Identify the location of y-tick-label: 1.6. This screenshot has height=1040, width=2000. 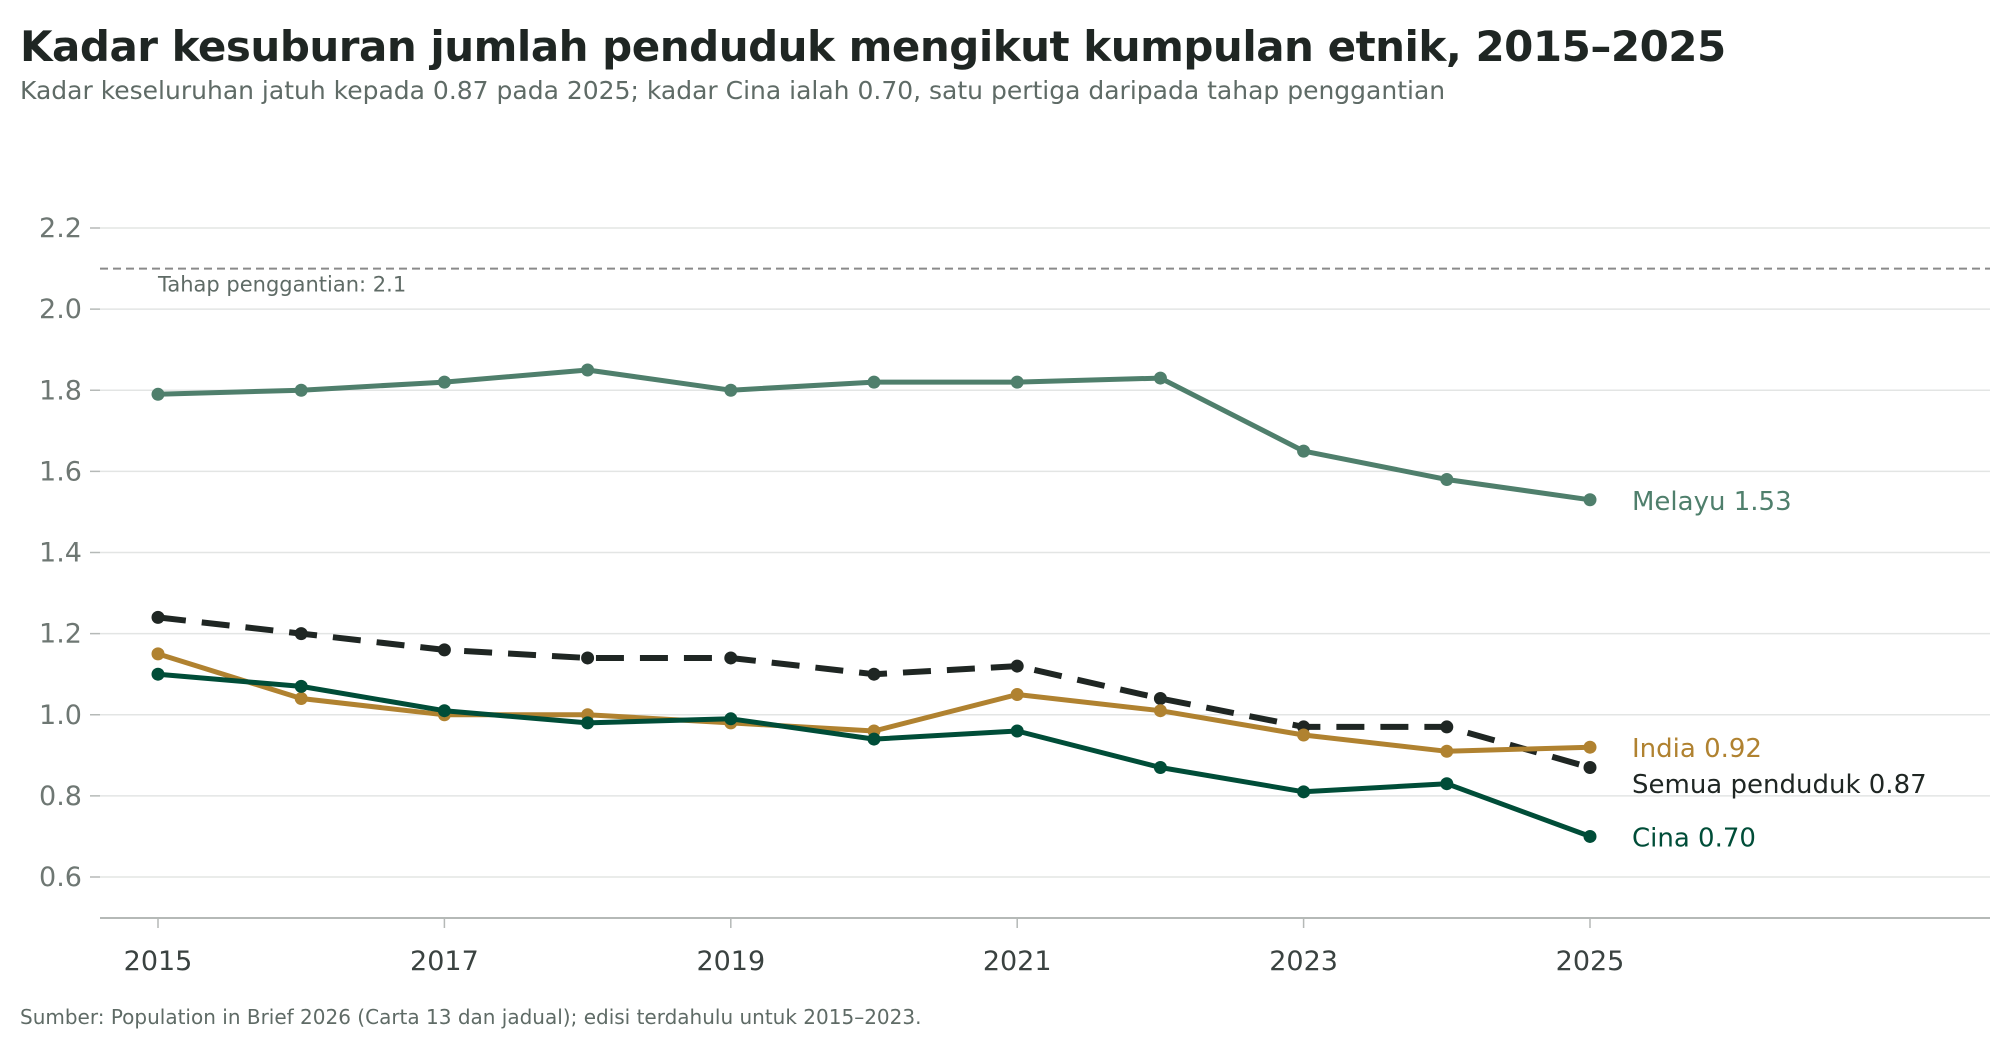
(60, 471).